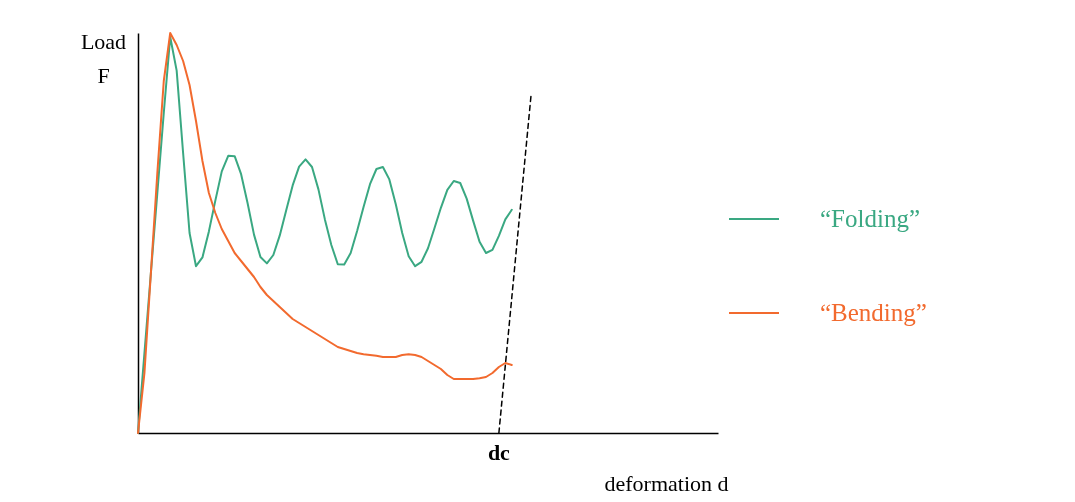  What do you see at coordinates (103, 58) in the screenshot?
I see `y-axis-title: Load F` at bounding box center [103, 58].